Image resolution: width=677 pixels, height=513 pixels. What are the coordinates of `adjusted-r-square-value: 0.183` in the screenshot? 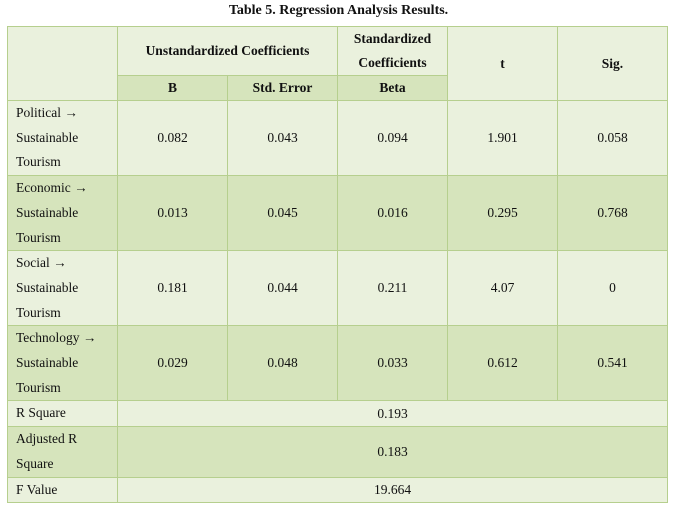 It's located at (392, 452).